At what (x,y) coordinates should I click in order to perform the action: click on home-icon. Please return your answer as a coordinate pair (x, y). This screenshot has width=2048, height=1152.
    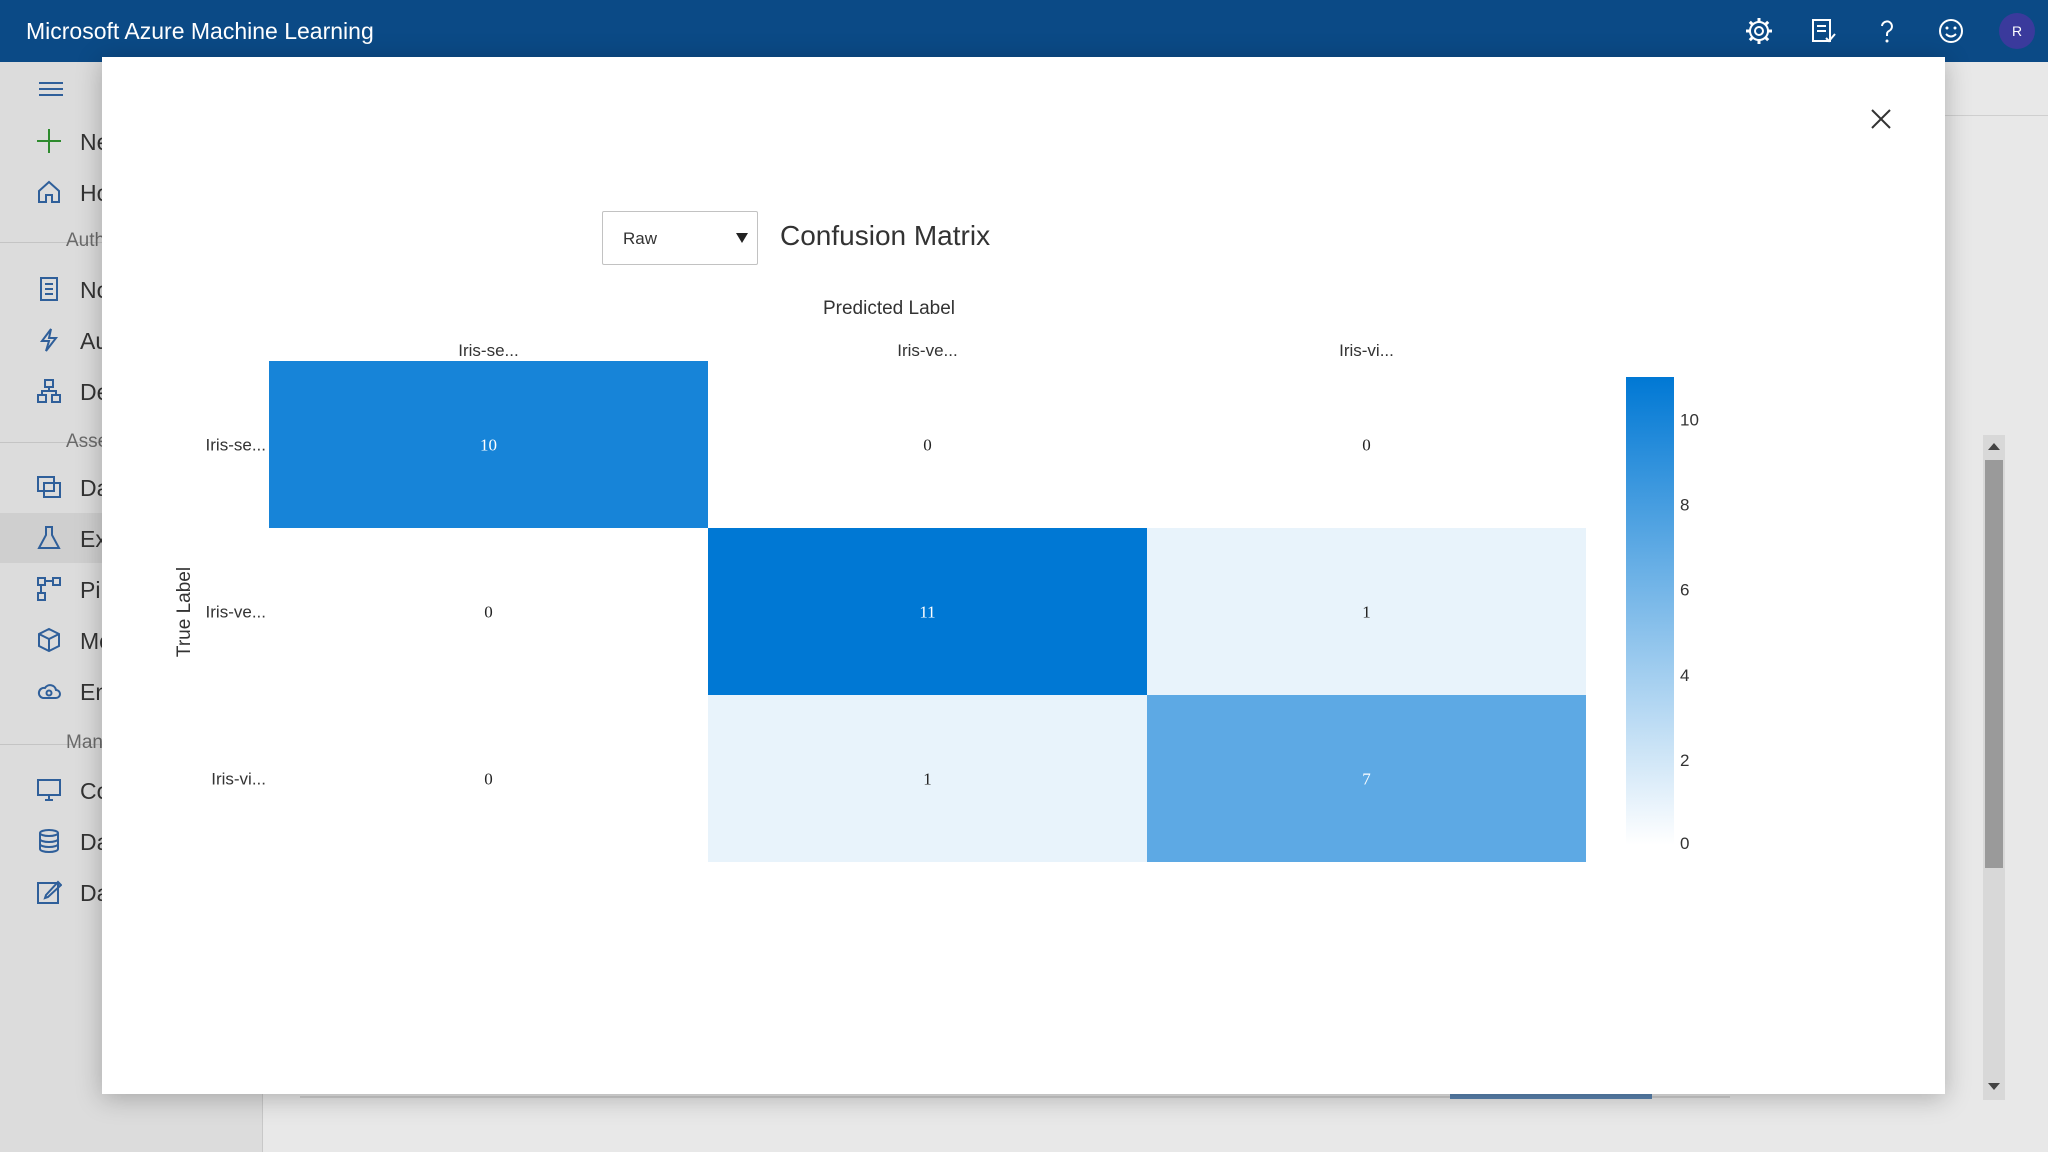
    Looking at the image, I should click on (49, 192).